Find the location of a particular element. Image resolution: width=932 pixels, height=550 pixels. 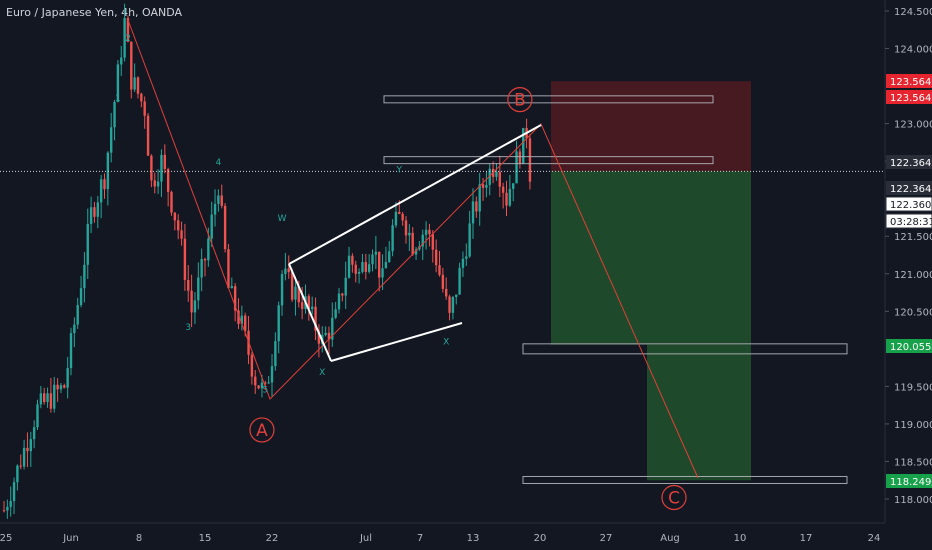

channel-left-line is located at coordinates (310, 312).